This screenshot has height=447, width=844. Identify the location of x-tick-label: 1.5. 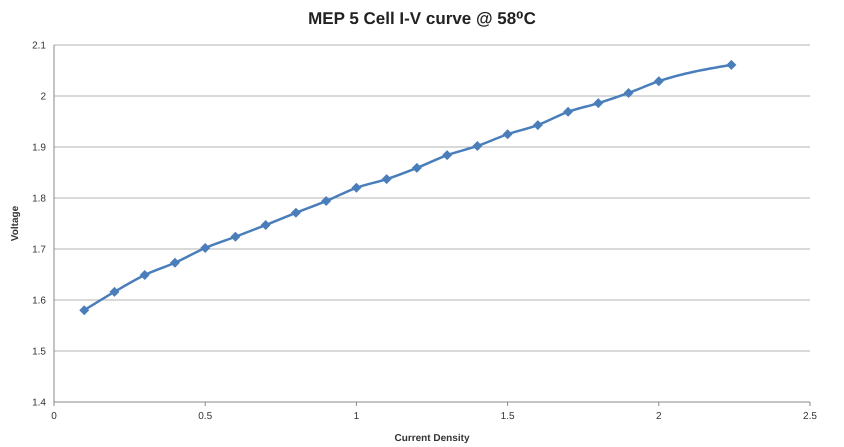
(507, 416).